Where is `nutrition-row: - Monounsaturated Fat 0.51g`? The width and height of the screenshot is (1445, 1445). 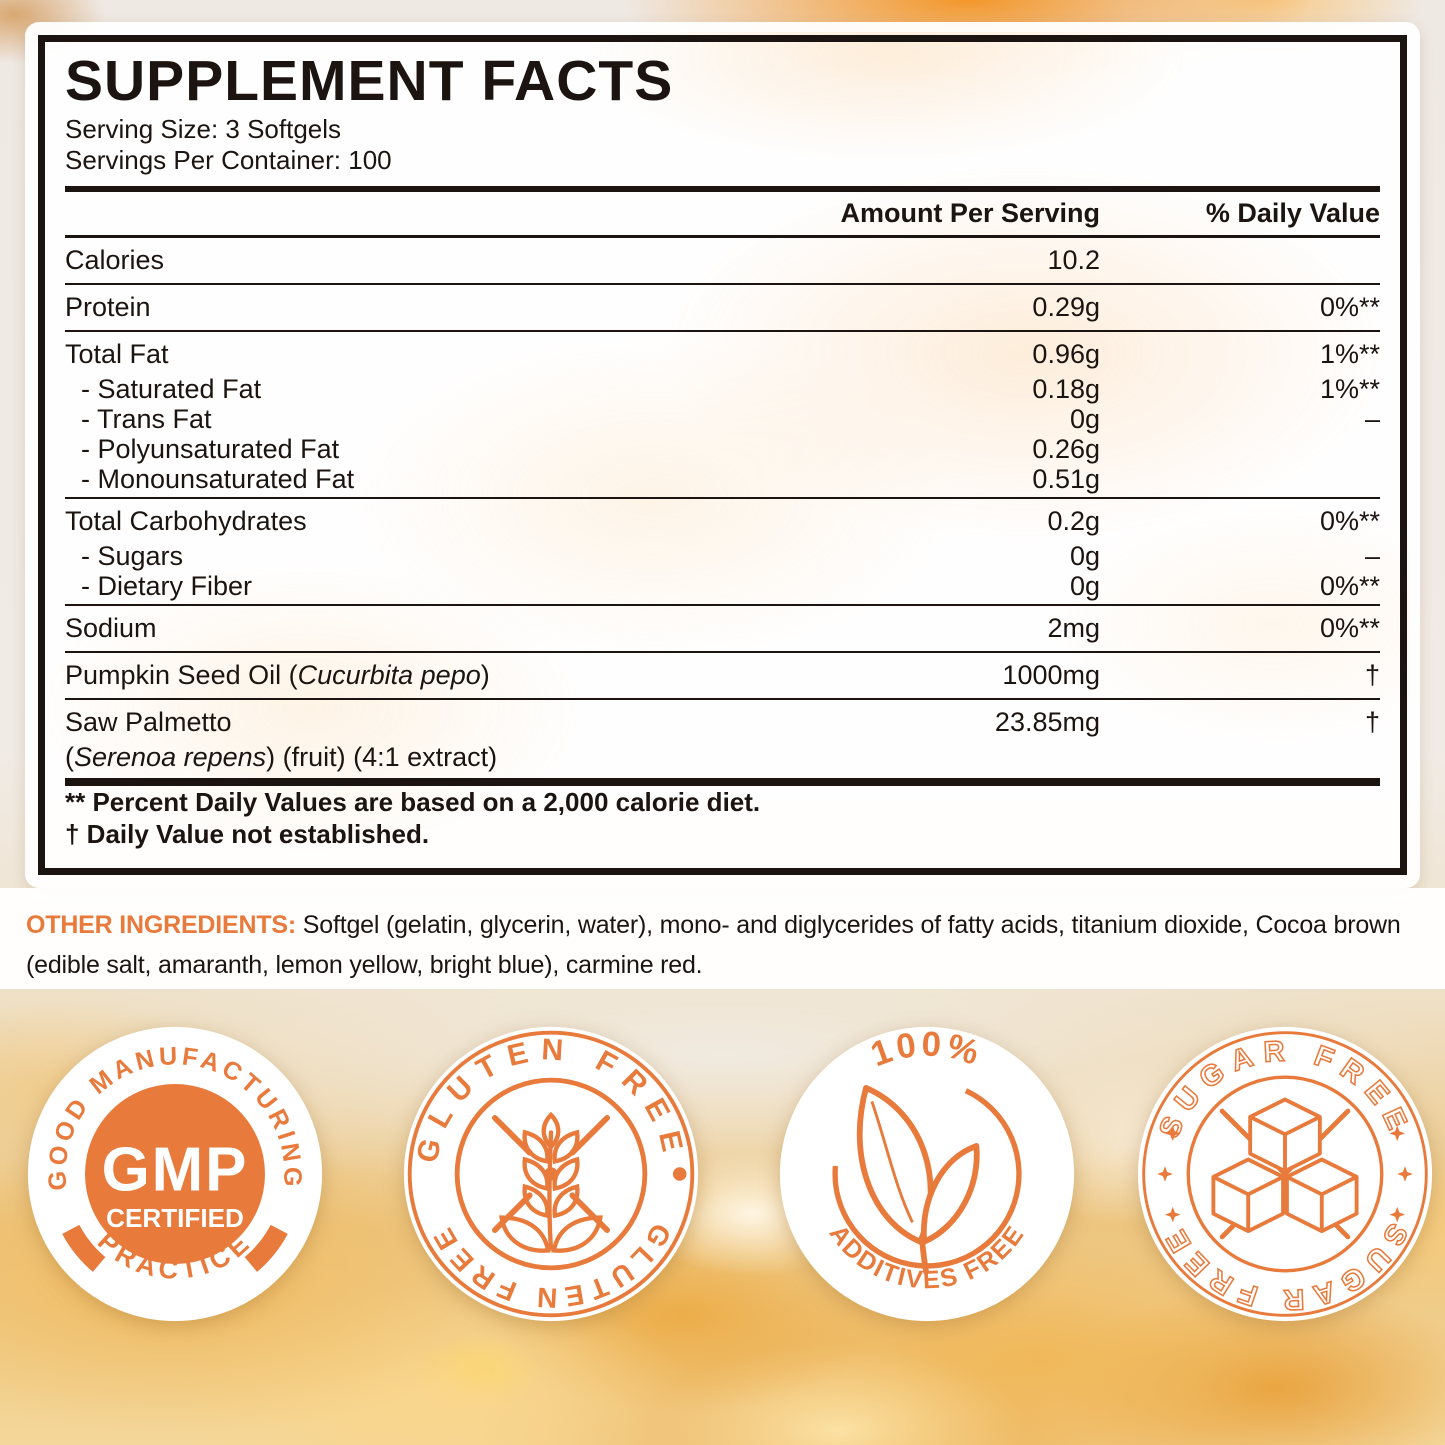
nutrition-row: - Monounsaturated Fat 0.51g is located at coordinates (722, 479).